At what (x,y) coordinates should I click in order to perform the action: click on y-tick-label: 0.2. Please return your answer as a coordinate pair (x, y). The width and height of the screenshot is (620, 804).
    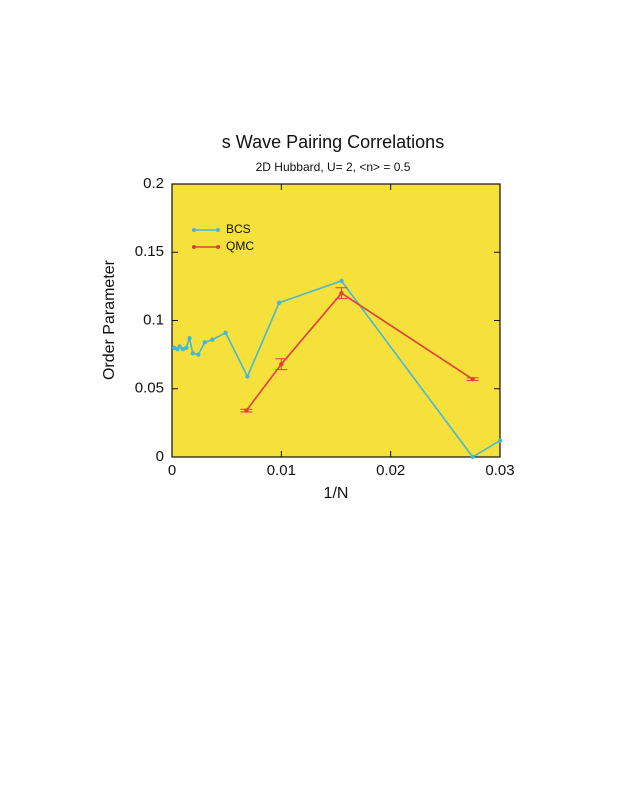
    Looking at the image, I should click on (153, 183).